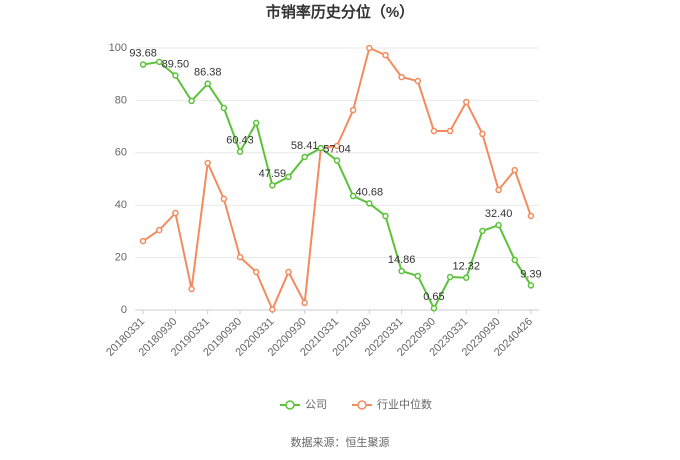 The image size is (680, 460). I want to click on data-label: 57.04, so click(337, 149).